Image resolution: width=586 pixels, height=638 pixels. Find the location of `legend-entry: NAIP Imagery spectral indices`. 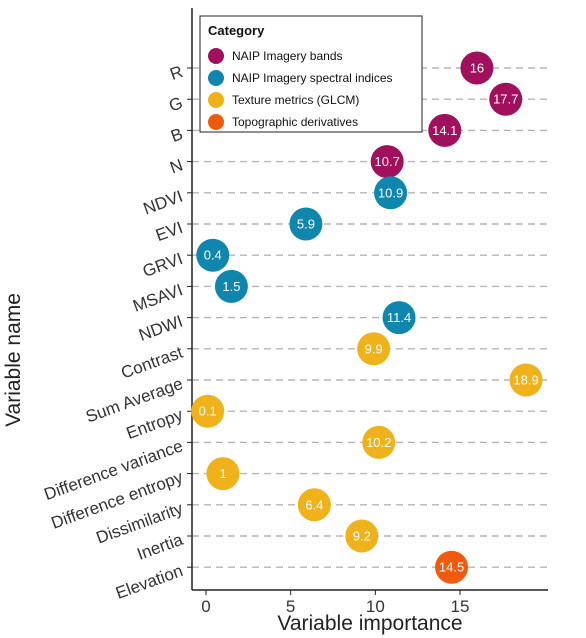

legend-entry: NAIP Imagery spectral indices is located at coordinates (300, 78).